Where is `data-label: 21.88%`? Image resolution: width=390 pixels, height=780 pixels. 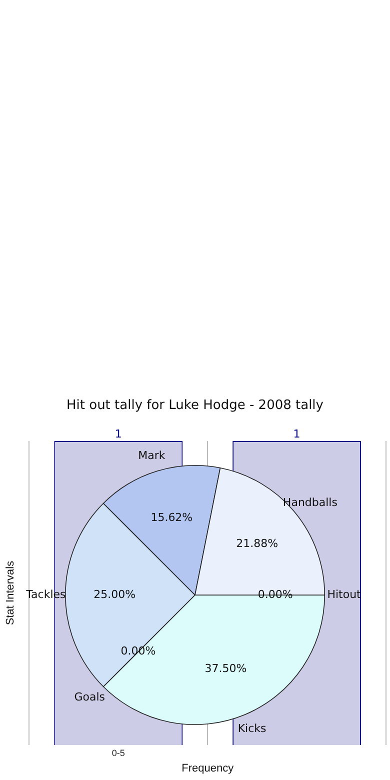
data-label: 21.88% is located at coordinates (257, 543).